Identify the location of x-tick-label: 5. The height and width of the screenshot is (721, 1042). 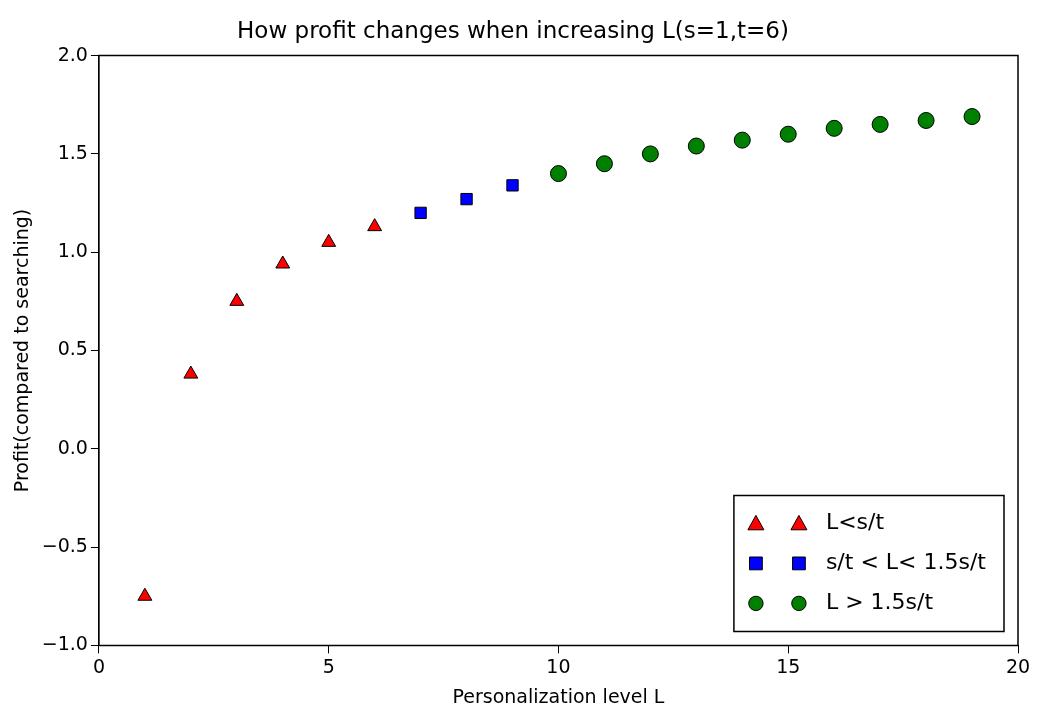
(328, 665).